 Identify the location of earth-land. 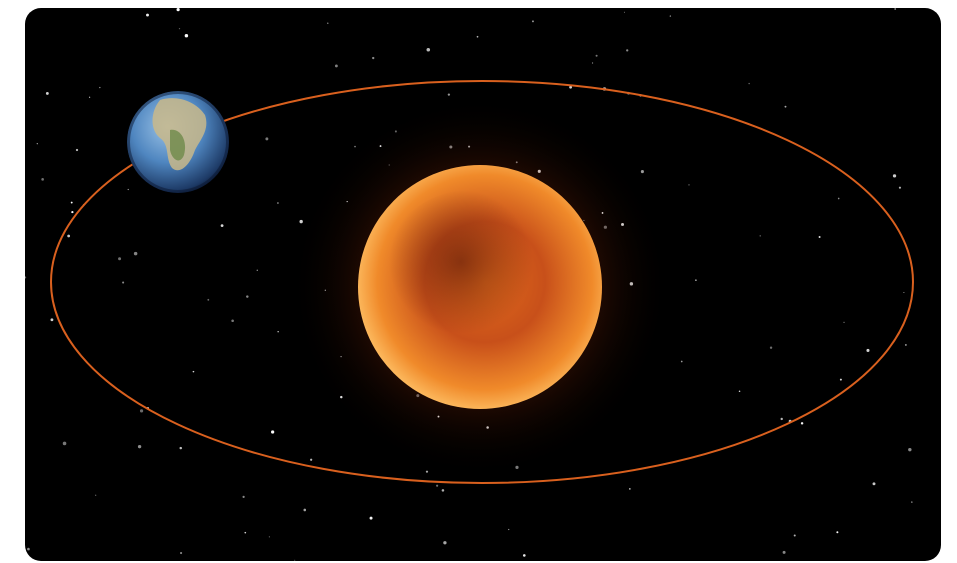
(178, 145).